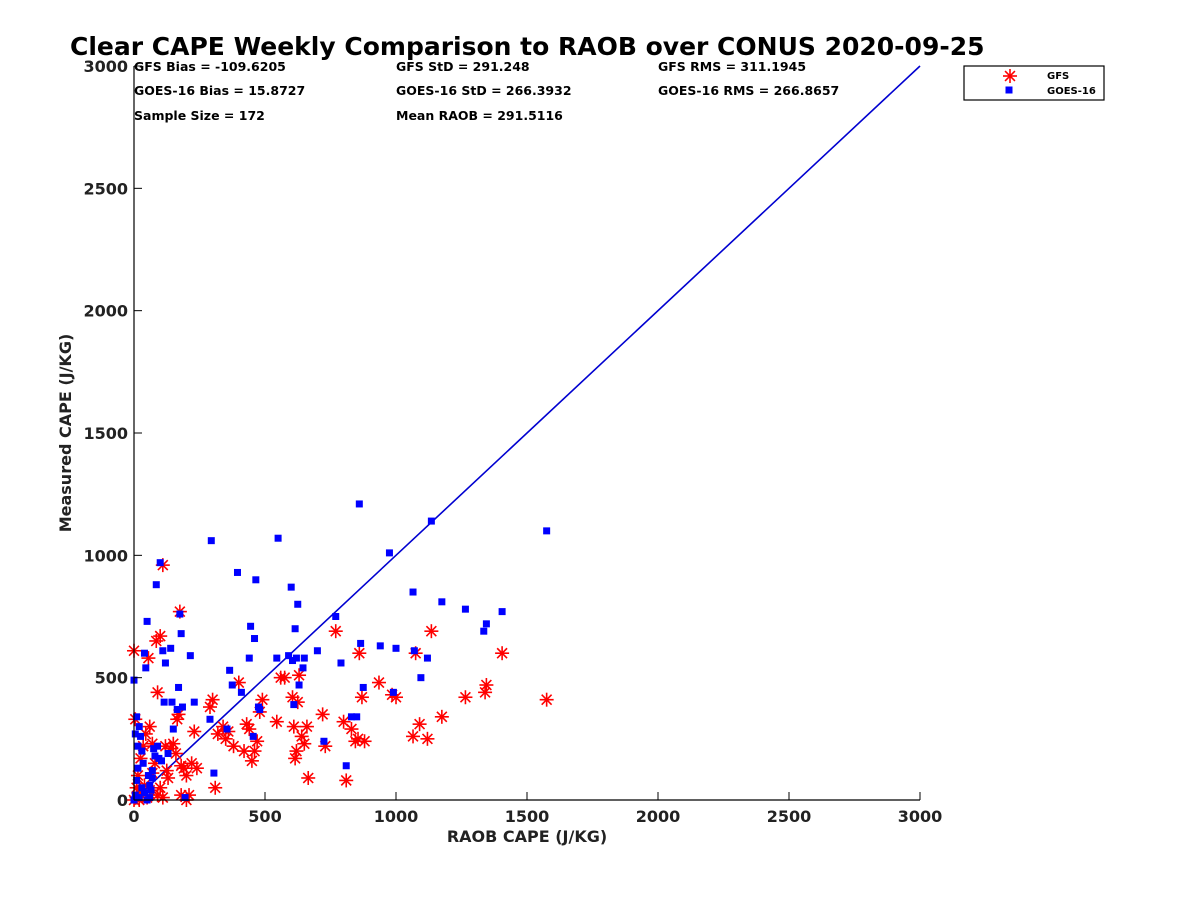 Image resolution: width=1200 pixels, height=900 pixels. Describe the element at coordinates (105, 433) in the screenshot. I see `y-tick-label: 1500` at that location.